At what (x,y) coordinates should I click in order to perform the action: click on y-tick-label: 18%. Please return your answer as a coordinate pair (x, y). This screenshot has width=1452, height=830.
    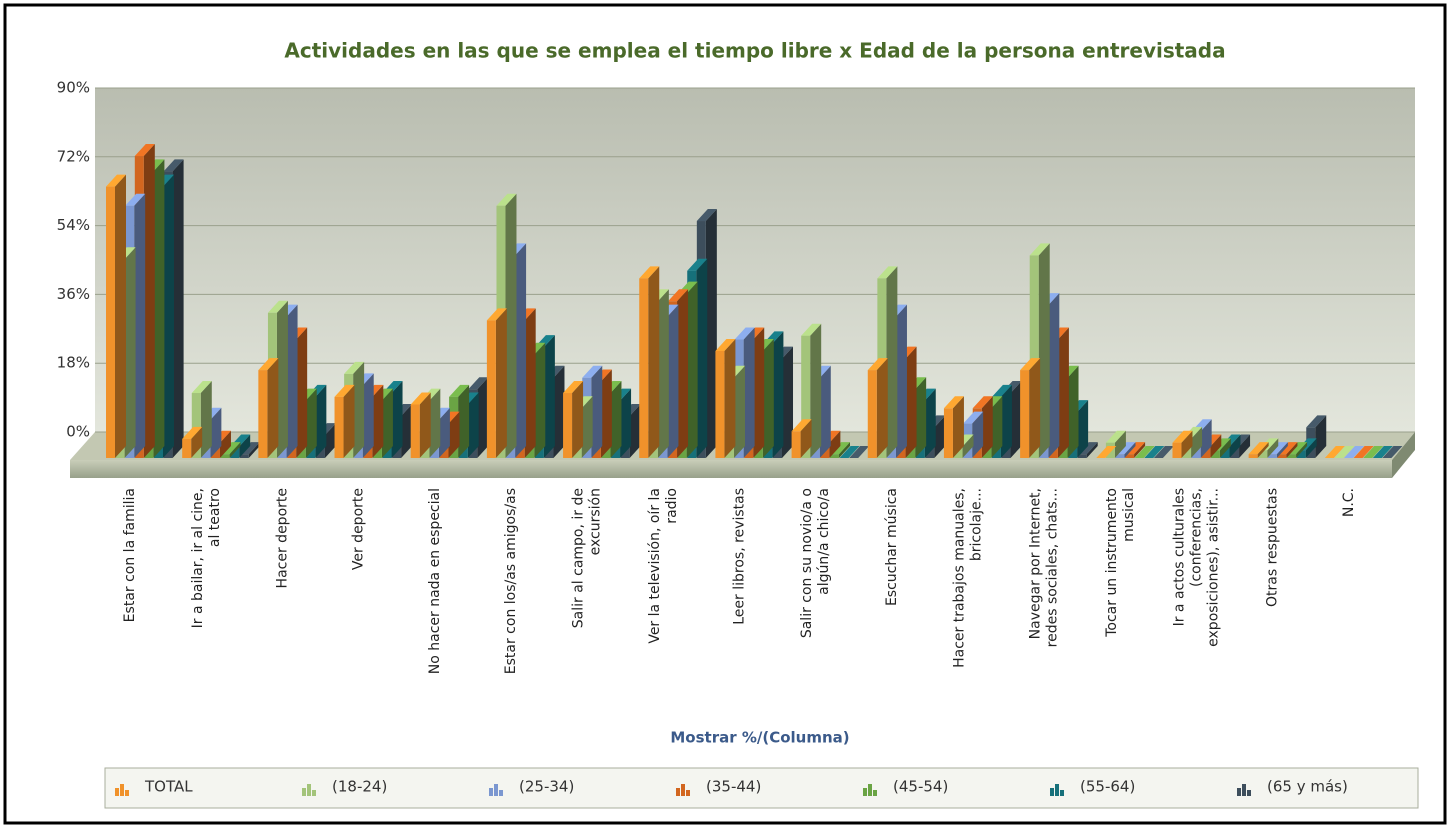
    Looking at the image, I should click on (73, 363).